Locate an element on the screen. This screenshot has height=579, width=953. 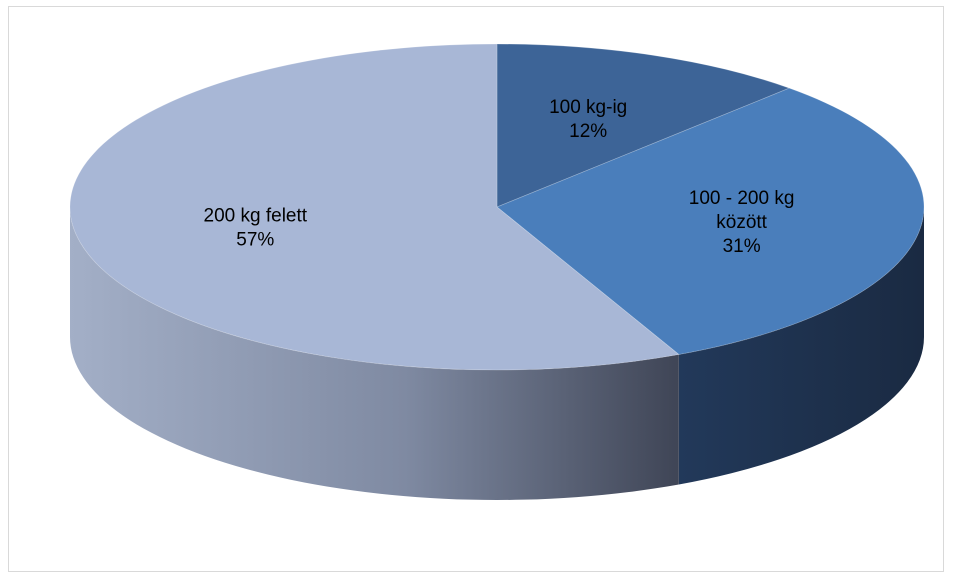
slice-label-100-kg-ig: 100 kg-ig 12% is located at coordinates (588, 119).